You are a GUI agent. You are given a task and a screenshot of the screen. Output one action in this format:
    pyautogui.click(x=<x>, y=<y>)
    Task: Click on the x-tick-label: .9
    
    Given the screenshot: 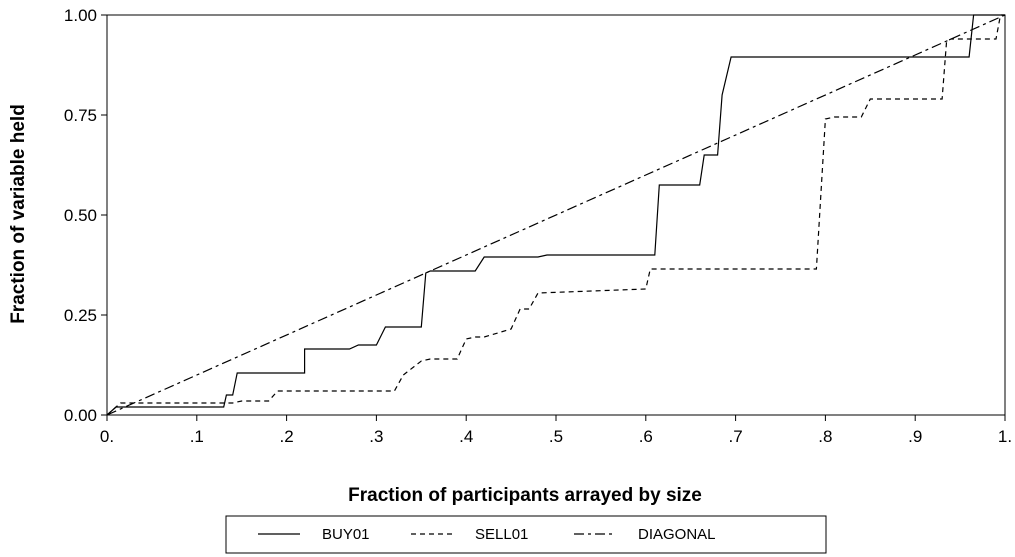 What is the action you would take?
    pyautogui.click(x=915, y=436)
    